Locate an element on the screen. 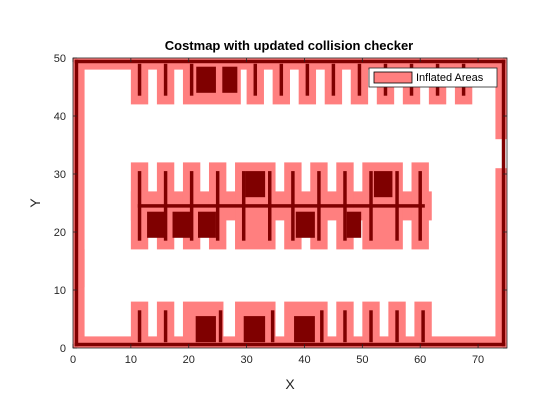 This screenshot has width=560, height=420. x-tick-label-2: 20 is located at coordinates (189, 360).